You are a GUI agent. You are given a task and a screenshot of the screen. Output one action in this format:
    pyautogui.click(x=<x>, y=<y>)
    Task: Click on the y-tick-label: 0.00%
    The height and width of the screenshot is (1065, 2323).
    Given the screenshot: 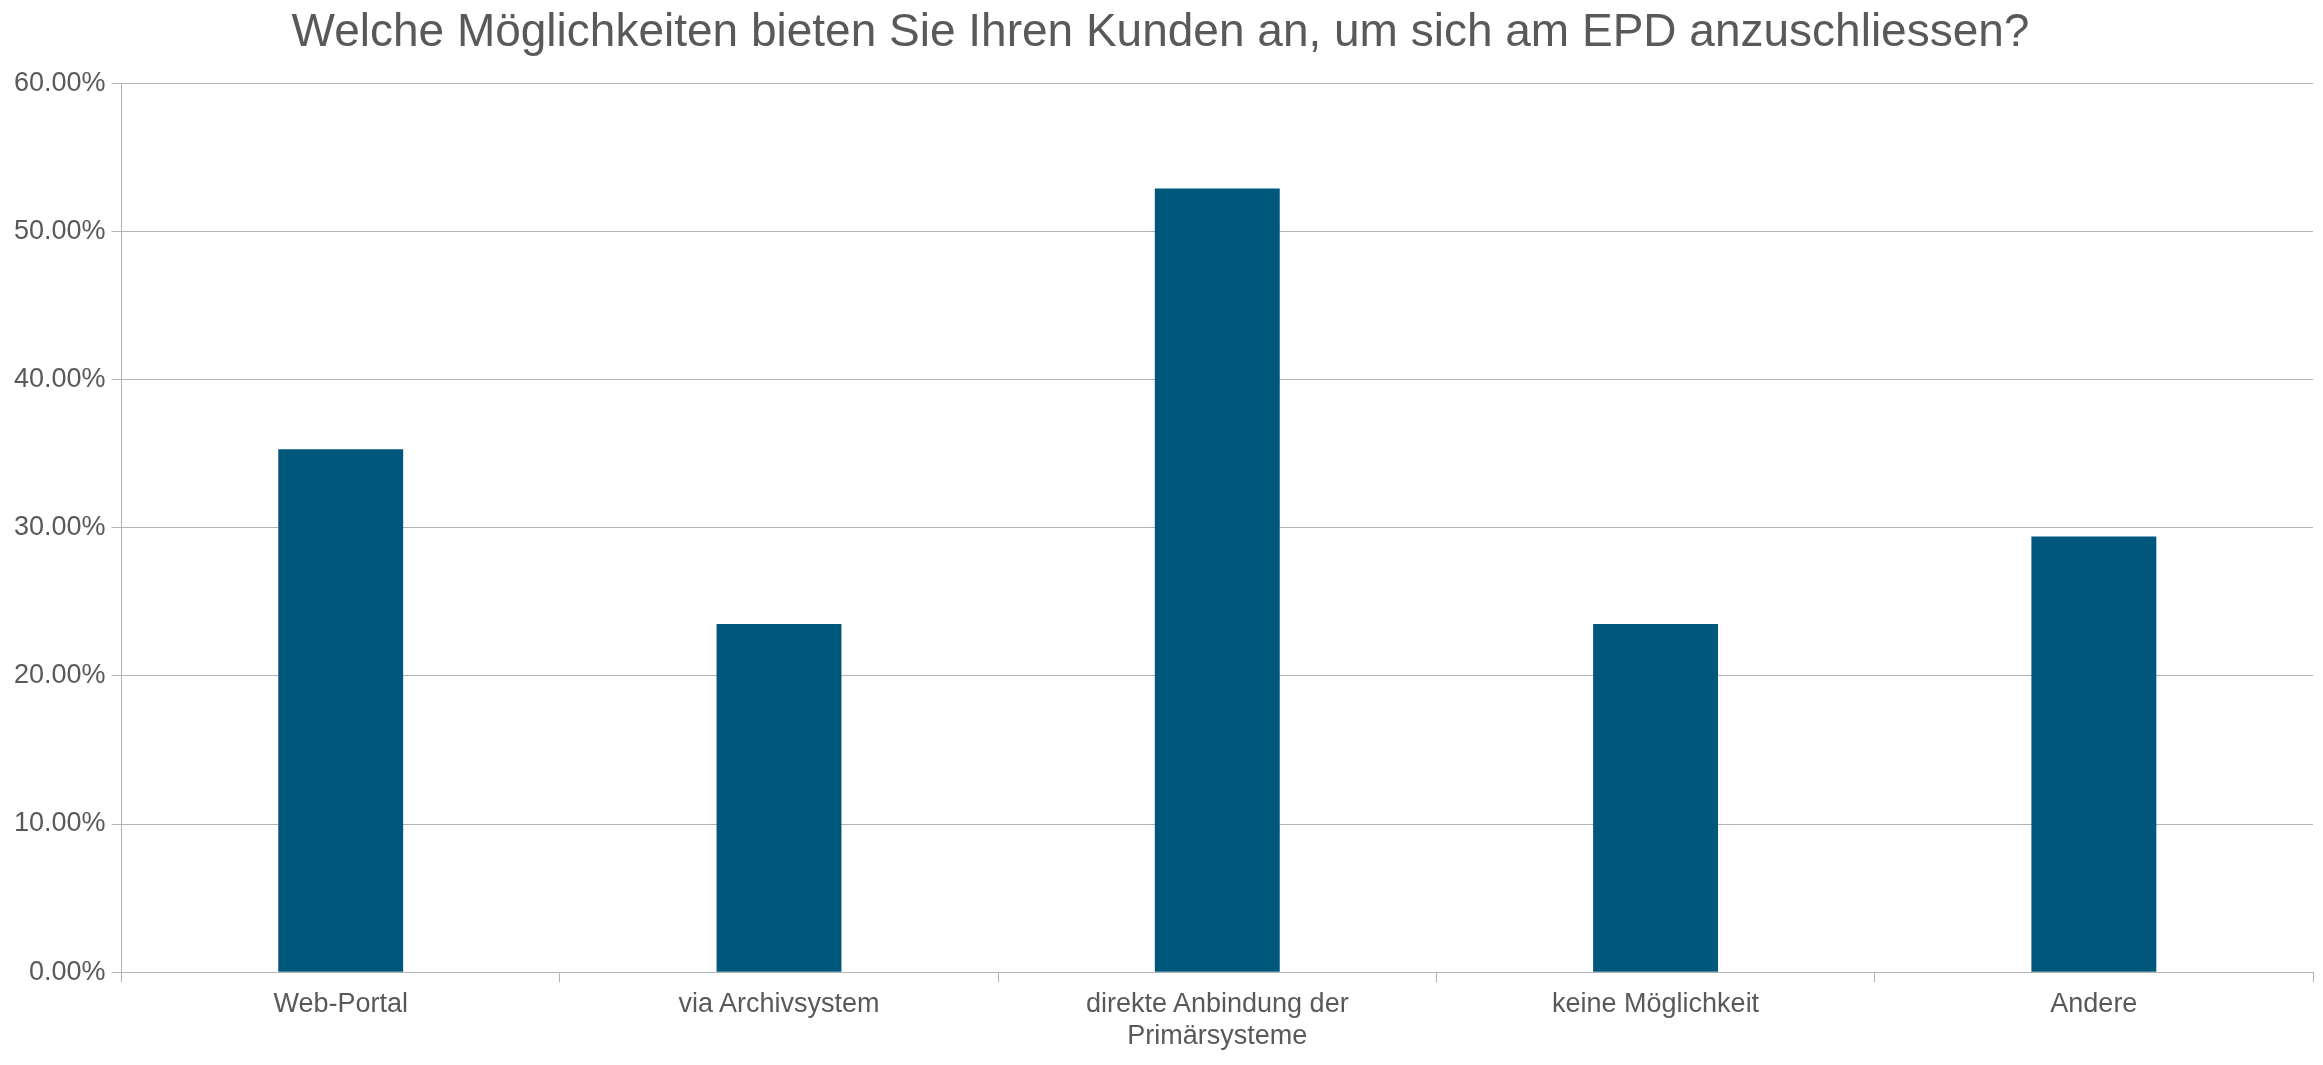 What is the action you would take?
    pyautogui.click(x=67, y=970)
    